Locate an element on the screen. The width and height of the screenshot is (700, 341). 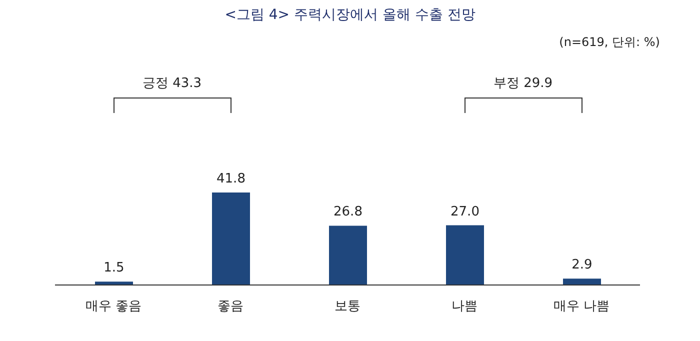
text: 긍정 43.3 is located at coordinates (172, 83).